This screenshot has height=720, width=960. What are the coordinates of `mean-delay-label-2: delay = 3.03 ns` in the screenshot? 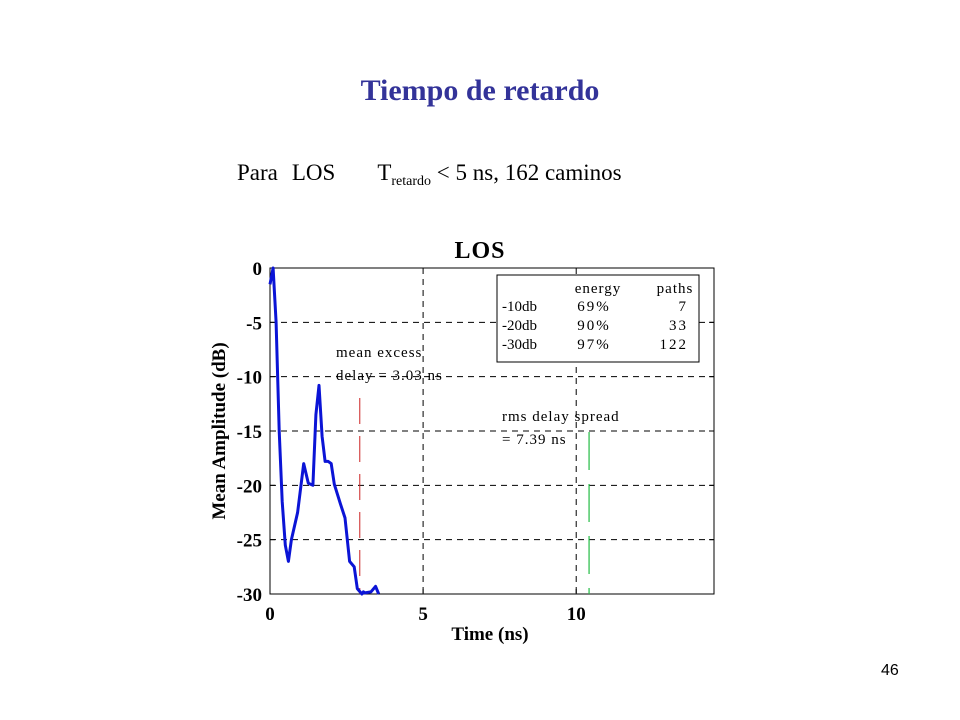 It's located at (389, 376).